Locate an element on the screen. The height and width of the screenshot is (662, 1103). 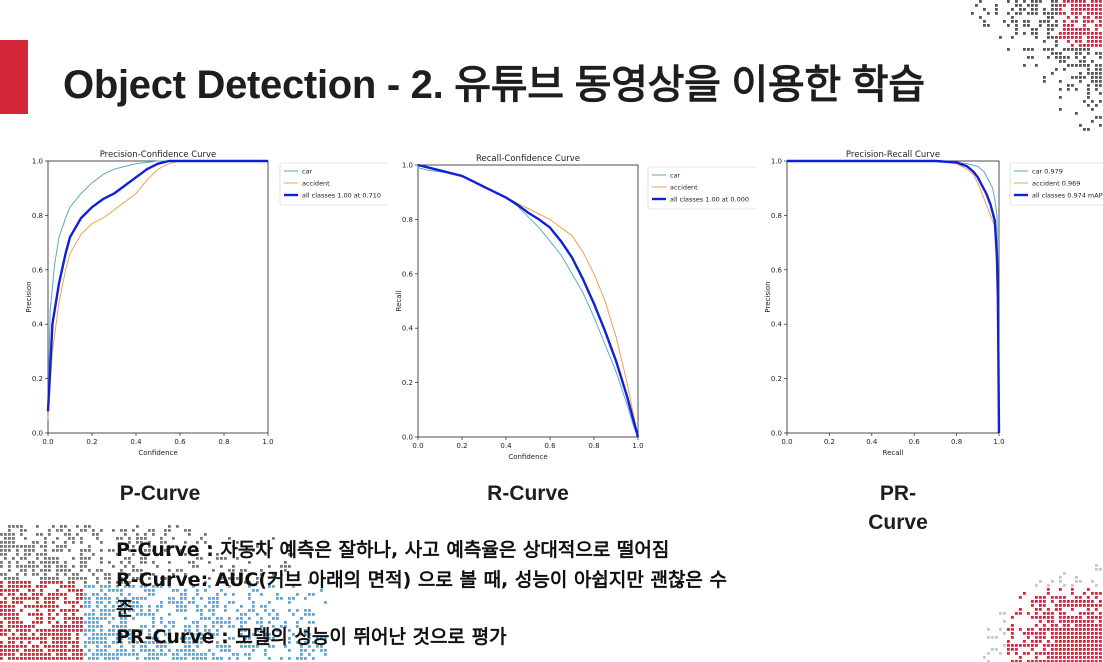
y-tick-label: 0.2 is located at coordinates (776, 379).